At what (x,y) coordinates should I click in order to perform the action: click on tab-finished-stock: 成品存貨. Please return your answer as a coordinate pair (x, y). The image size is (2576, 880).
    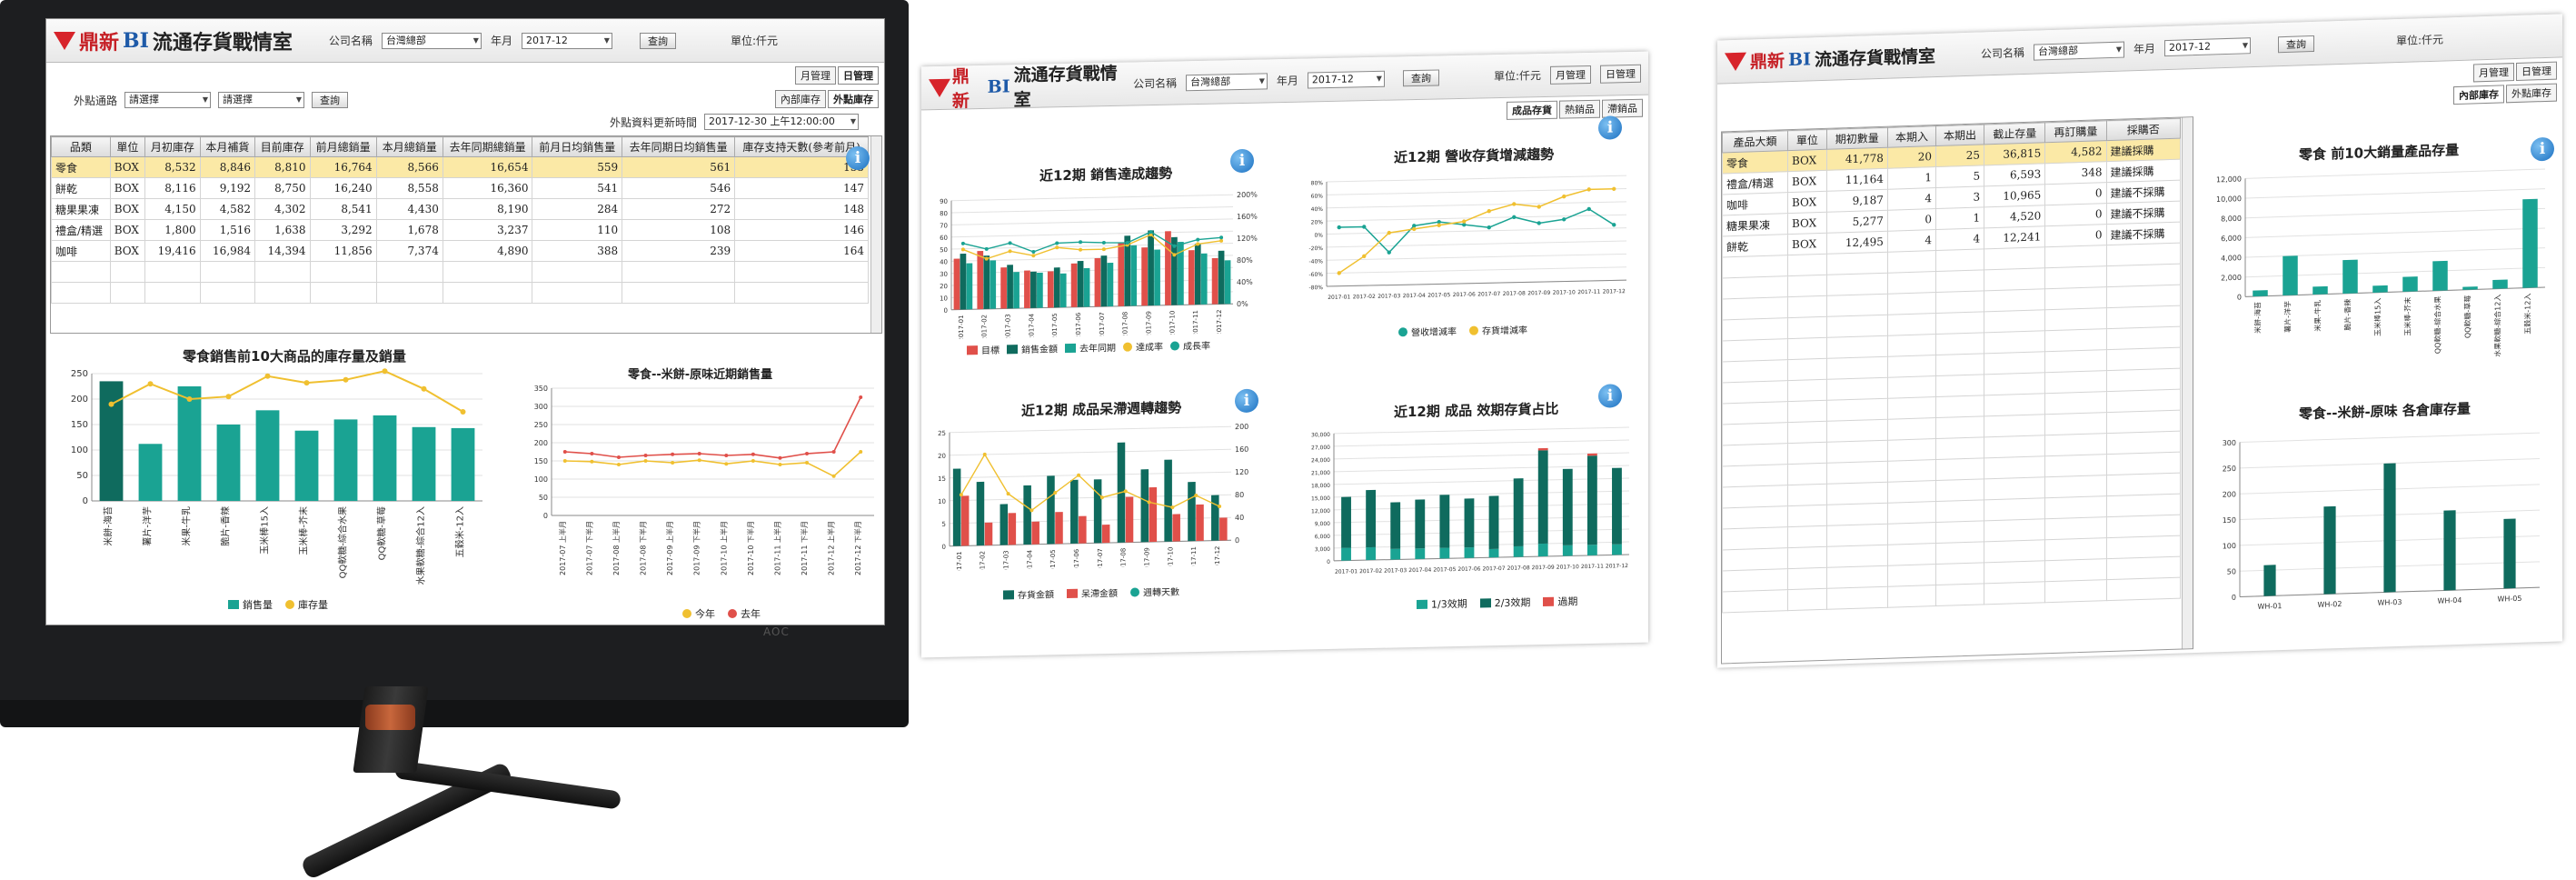
    Looking at the image, I should click on (1532, 110).